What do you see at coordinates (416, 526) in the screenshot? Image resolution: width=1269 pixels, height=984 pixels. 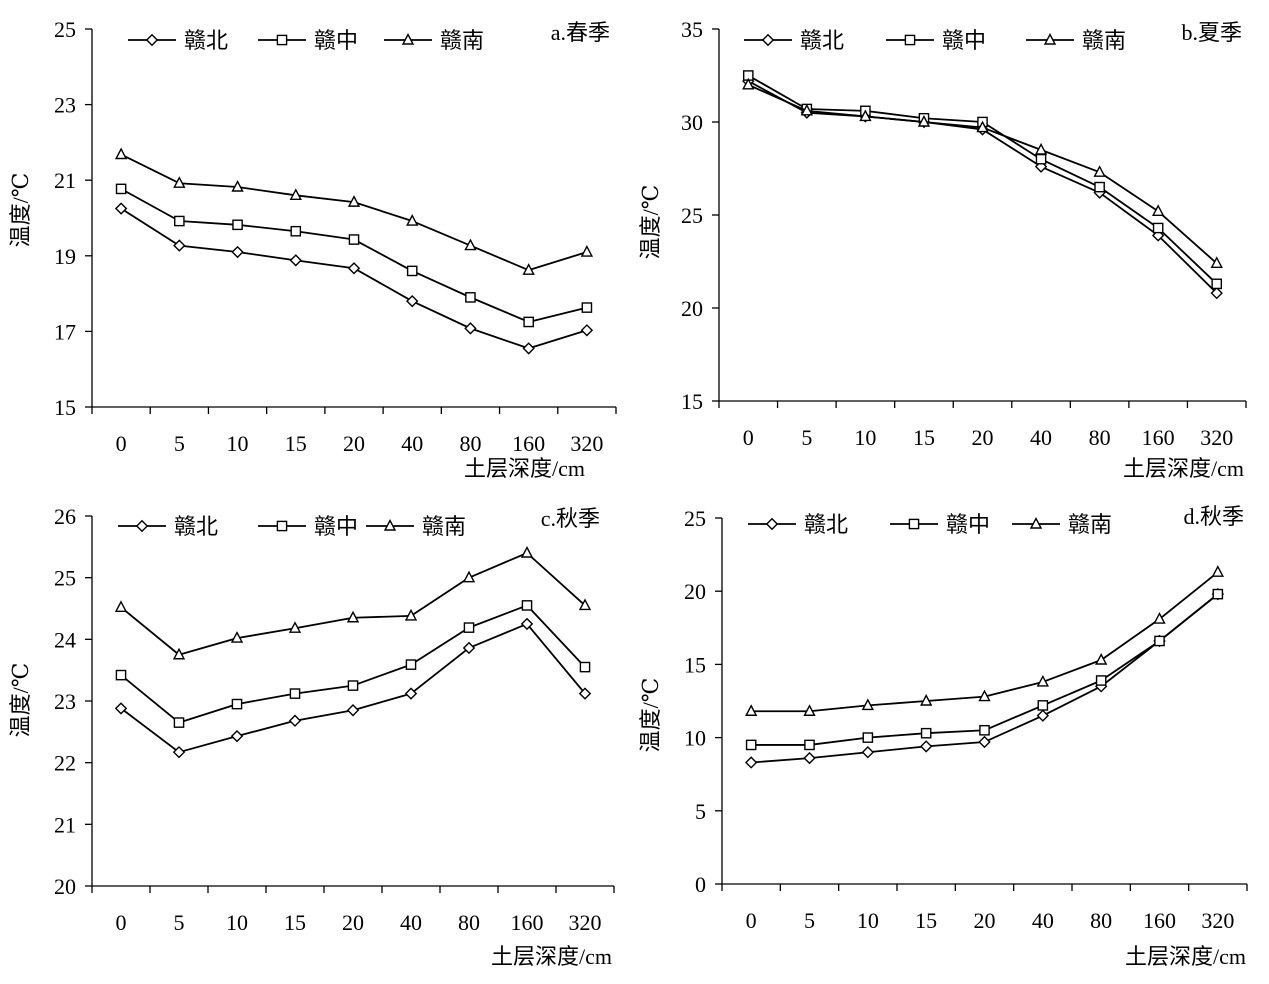 I see `legend-item-3: 赣南` at bounding box center [416, 526].